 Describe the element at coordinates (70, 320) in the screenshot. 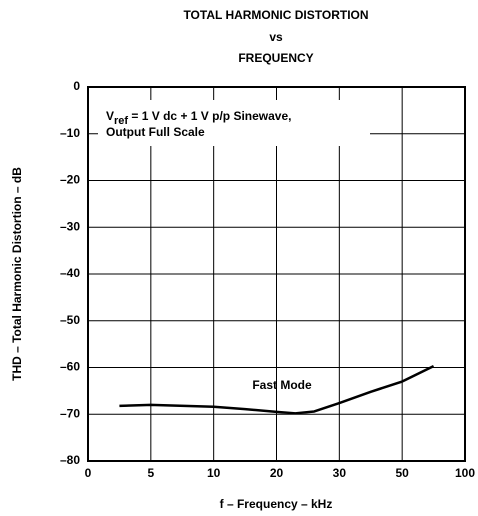

I see `y-tick-label: –50` at that location.